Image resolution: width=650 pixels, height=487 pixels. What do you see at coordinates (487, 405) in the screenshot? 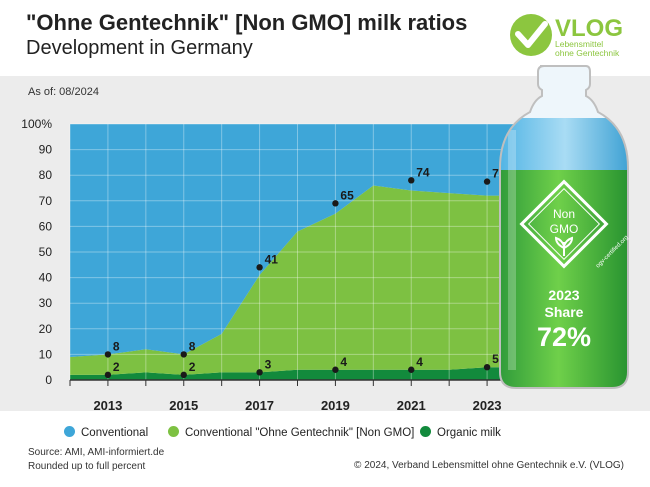
I see `x-tick-label: 2023` at bounding box center [487, 405].